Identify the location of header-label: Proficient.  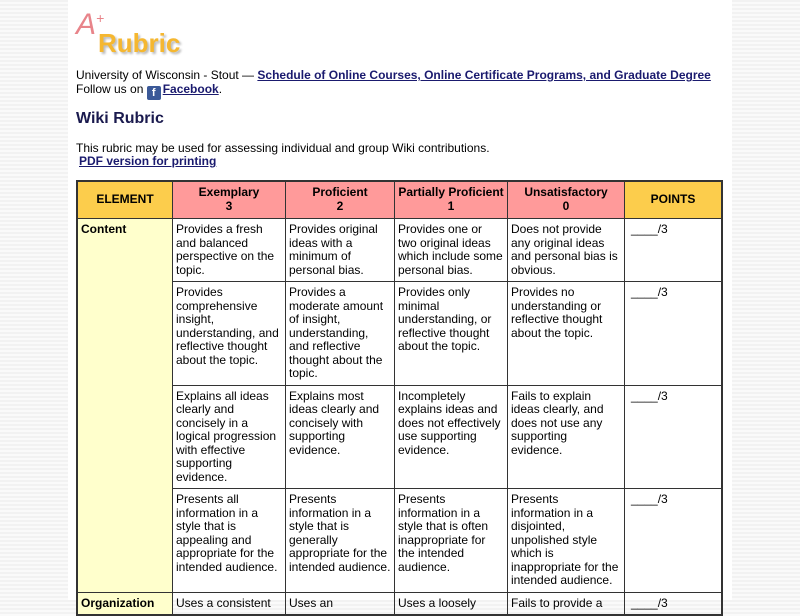
(340, 192).